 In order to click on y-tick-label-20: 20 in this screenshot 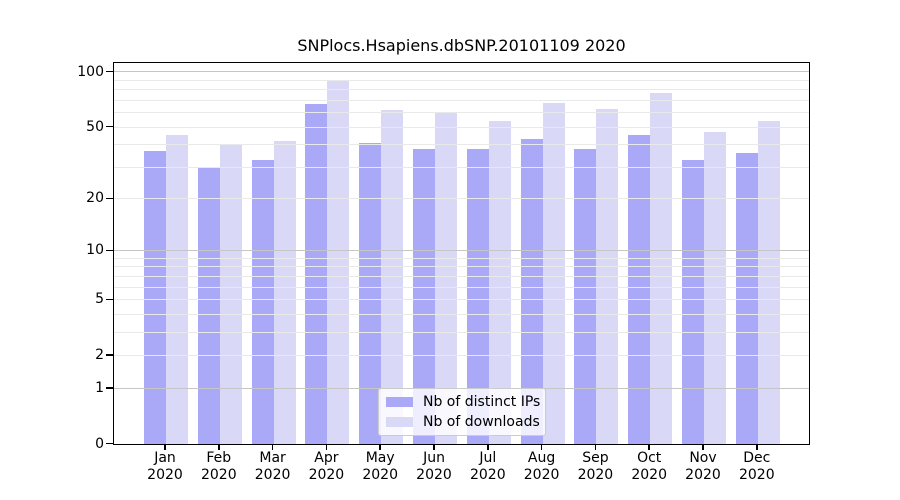, I will do `click(95, 198)`.